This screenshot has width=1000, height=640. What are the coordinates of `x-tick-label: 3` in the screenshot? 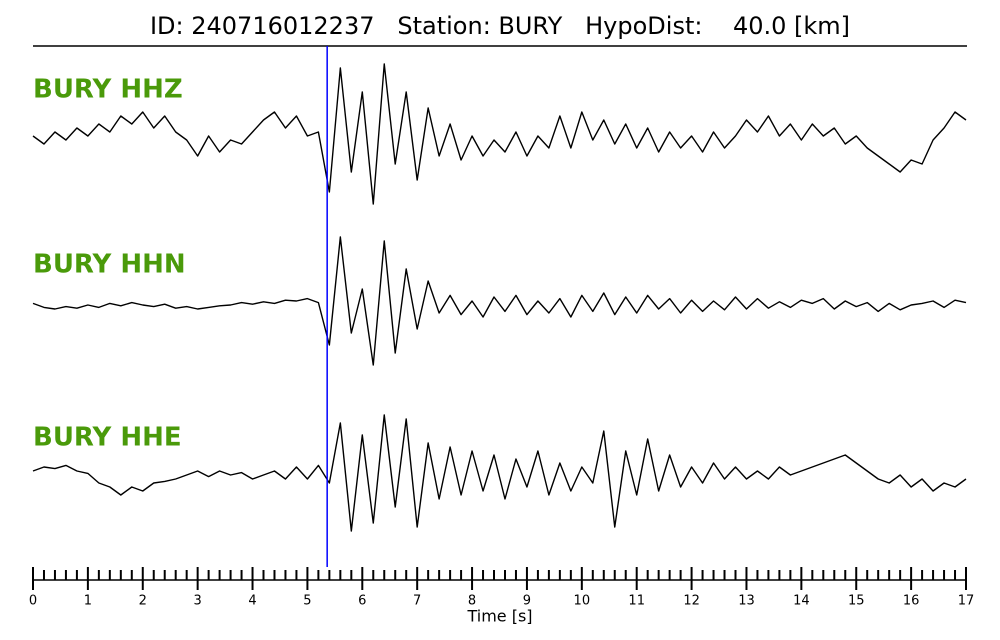 It's located at (198, 601).